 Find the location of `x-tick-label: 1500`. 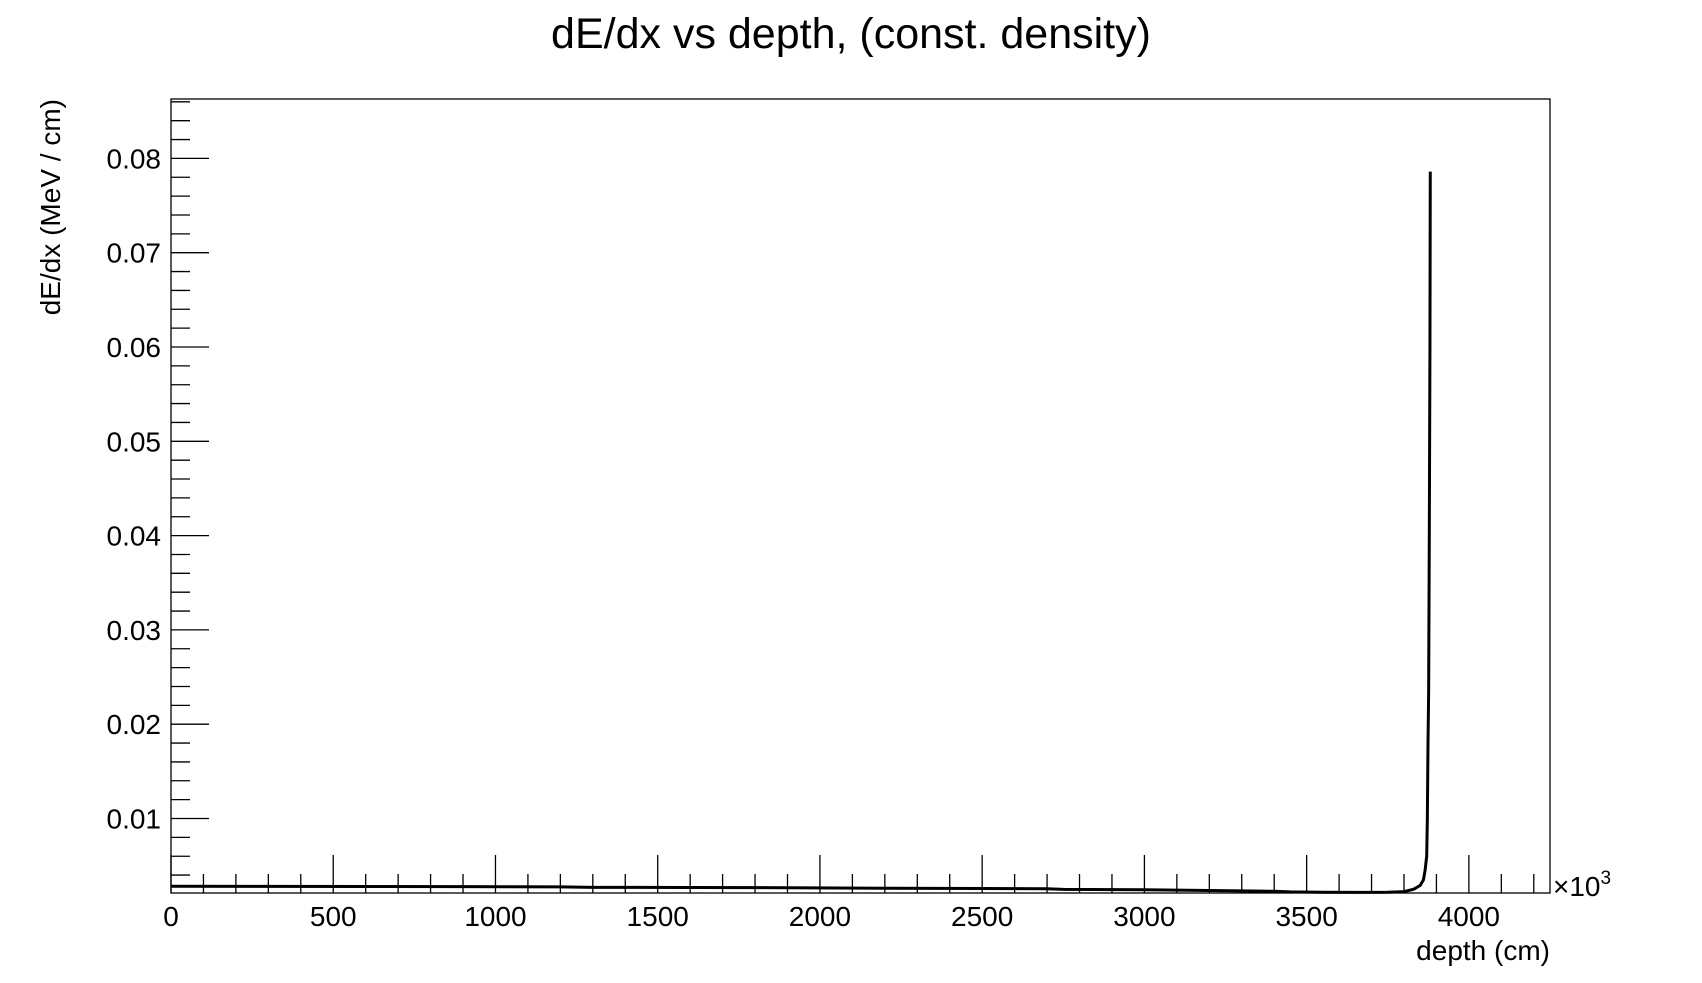

x-tick-label: 1500 is located at coordinates (658, 916).